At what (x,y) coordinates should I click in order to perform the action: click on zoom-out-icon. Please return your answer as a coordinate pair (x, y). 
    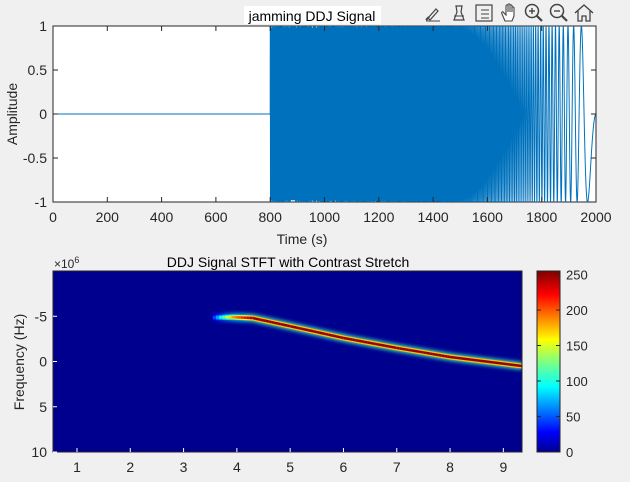
    Looking at the image, I should click on (558, 12).